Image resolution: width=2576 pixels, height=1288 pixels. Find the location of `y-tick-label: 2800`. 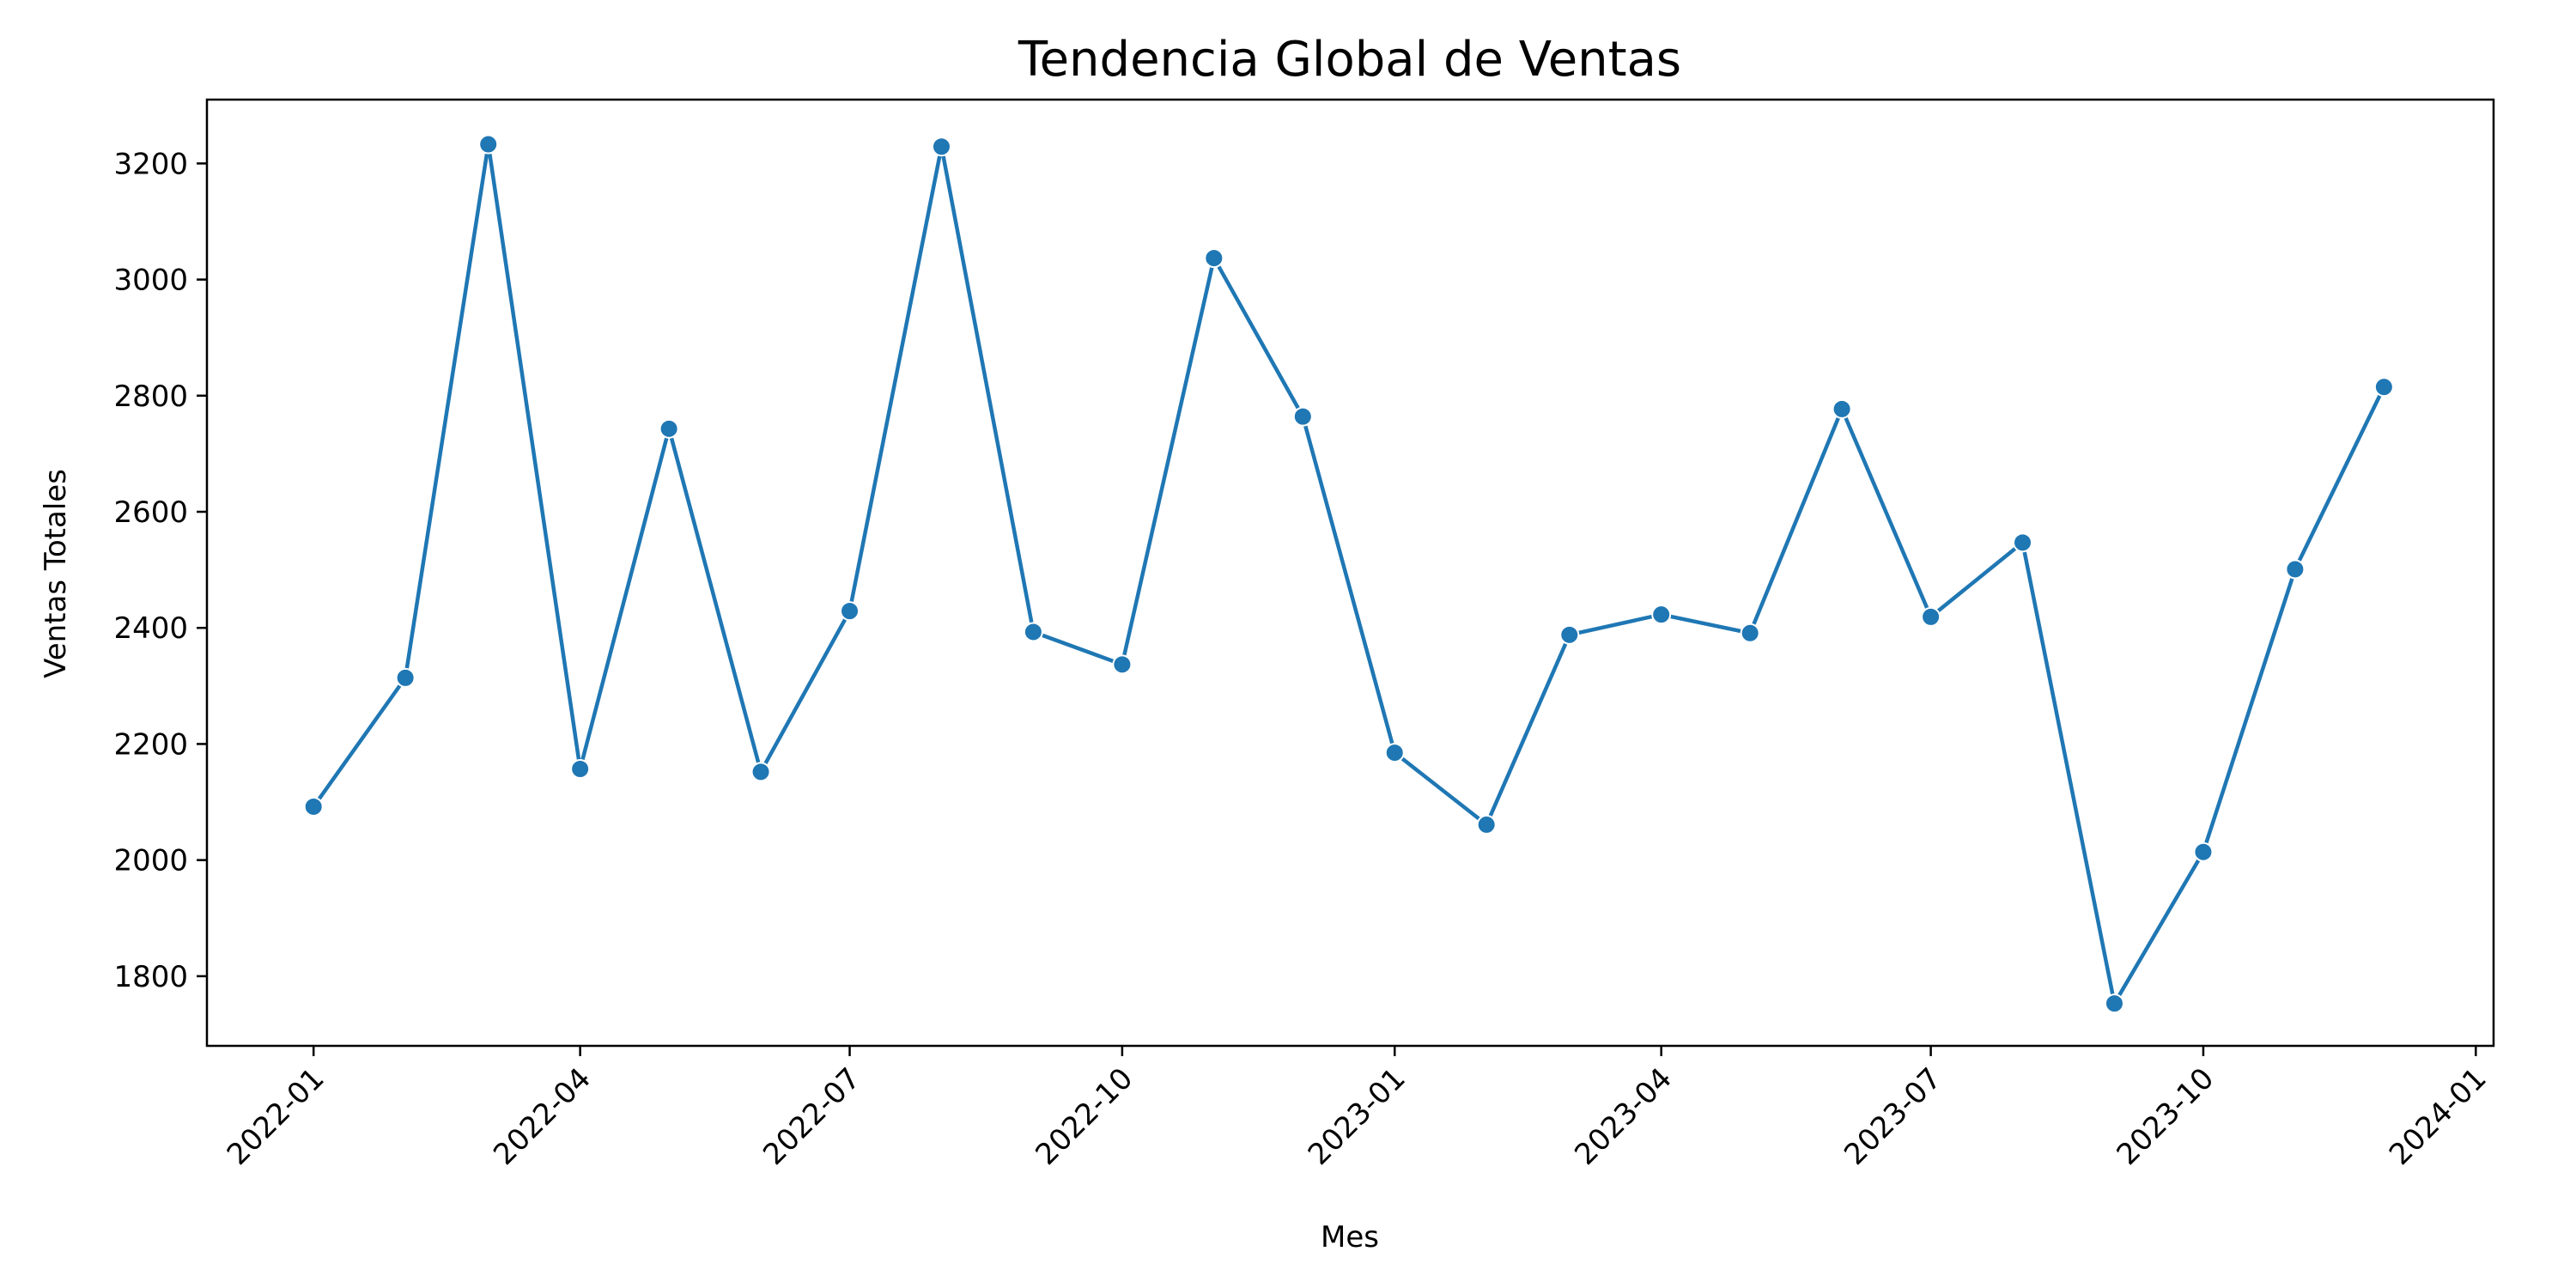

y-tick-label: 2800 is located at coordinates (150, 397).